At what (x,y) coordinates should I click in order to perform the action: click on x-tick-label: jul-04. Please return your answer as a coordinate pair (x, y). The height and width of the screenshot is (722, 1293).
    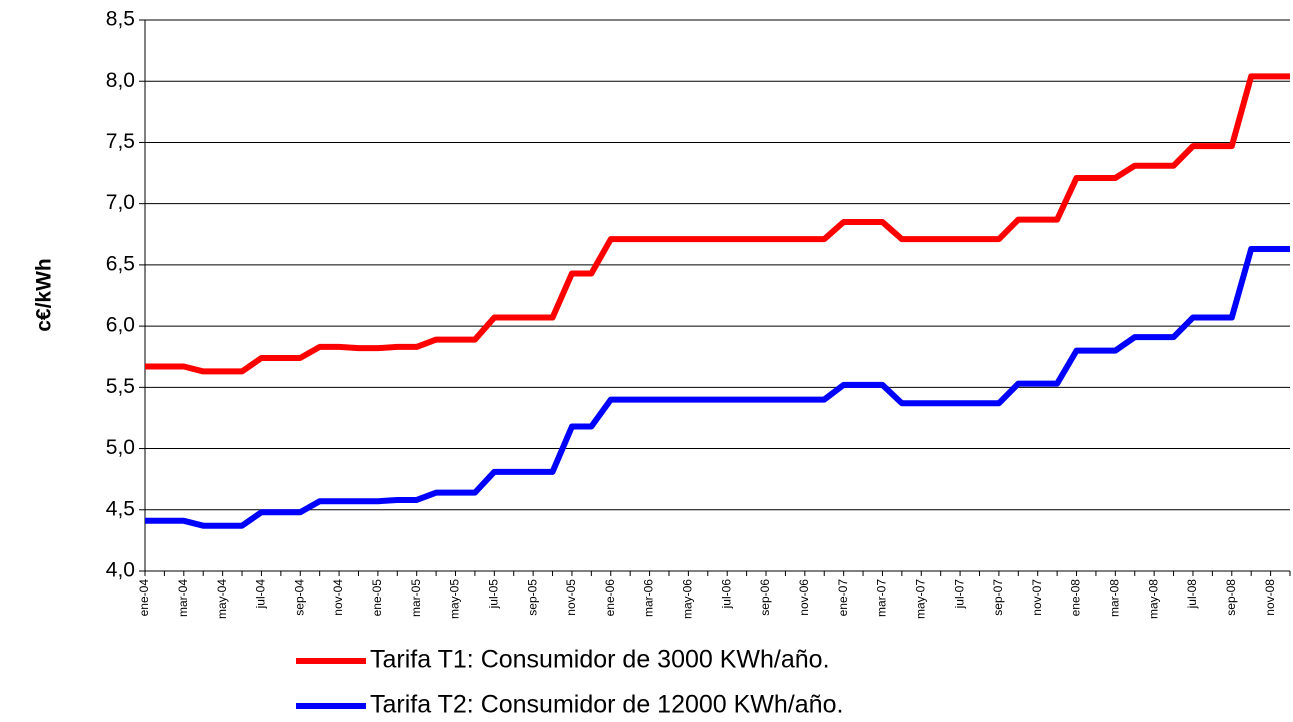
    Looking at the image, I should click on (261, 594).